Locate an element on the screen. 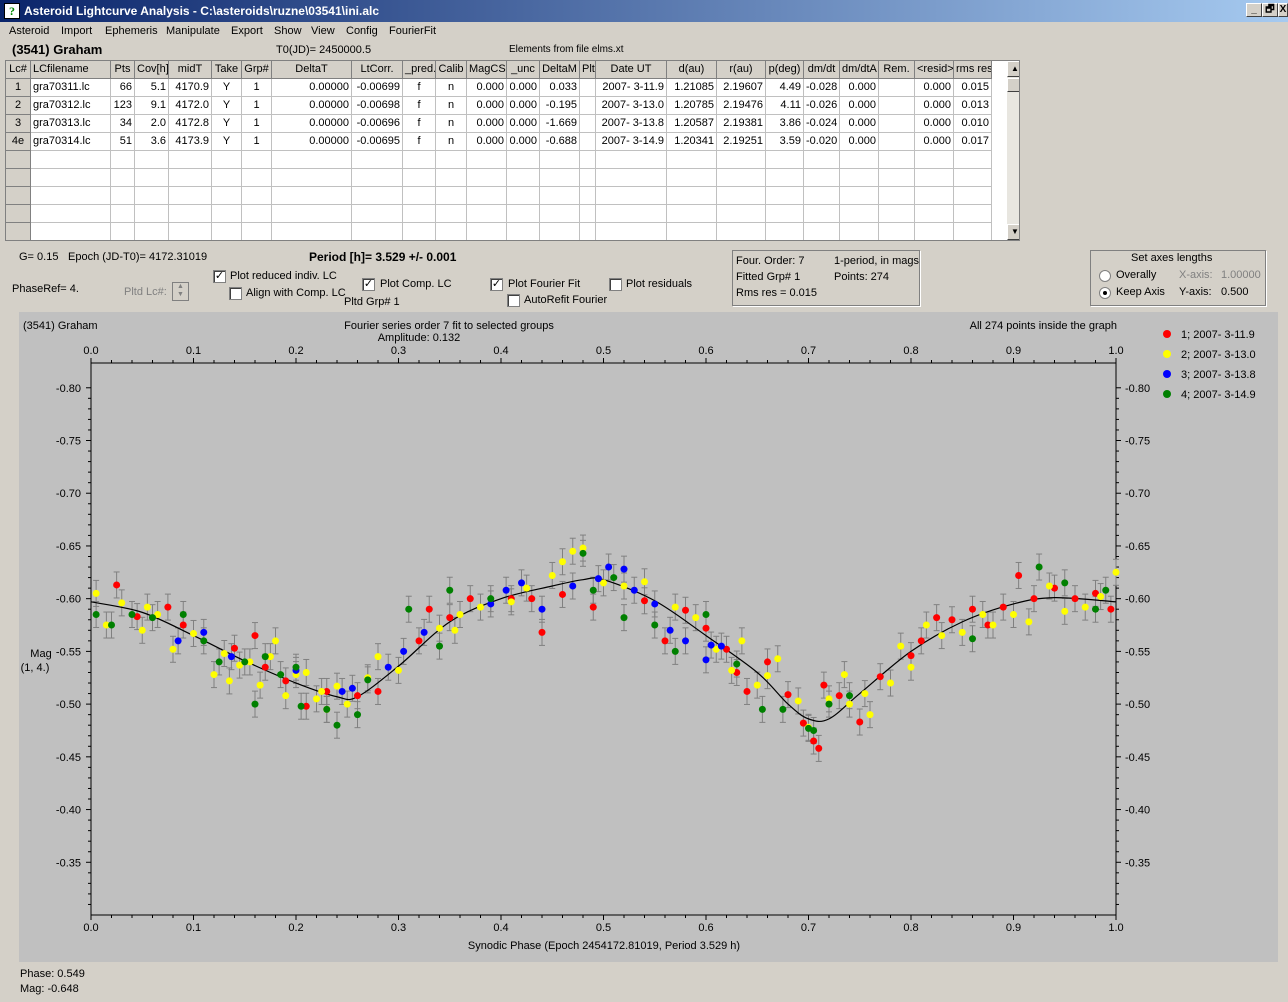 This screenshot has width=1288, height=1002. table-cell: -0.00696 is located at coordinates (377, 124).